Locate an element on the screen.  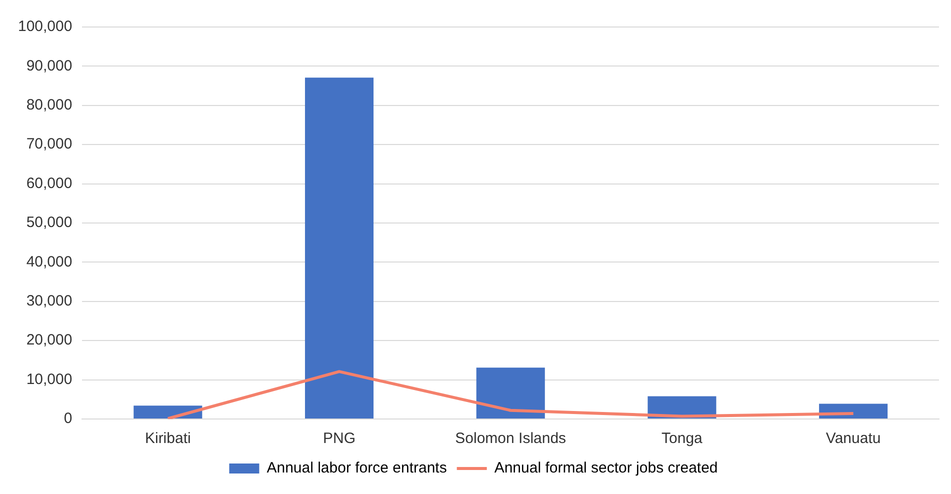
x-tick-label: PNG is located at coordinates (339, 439).